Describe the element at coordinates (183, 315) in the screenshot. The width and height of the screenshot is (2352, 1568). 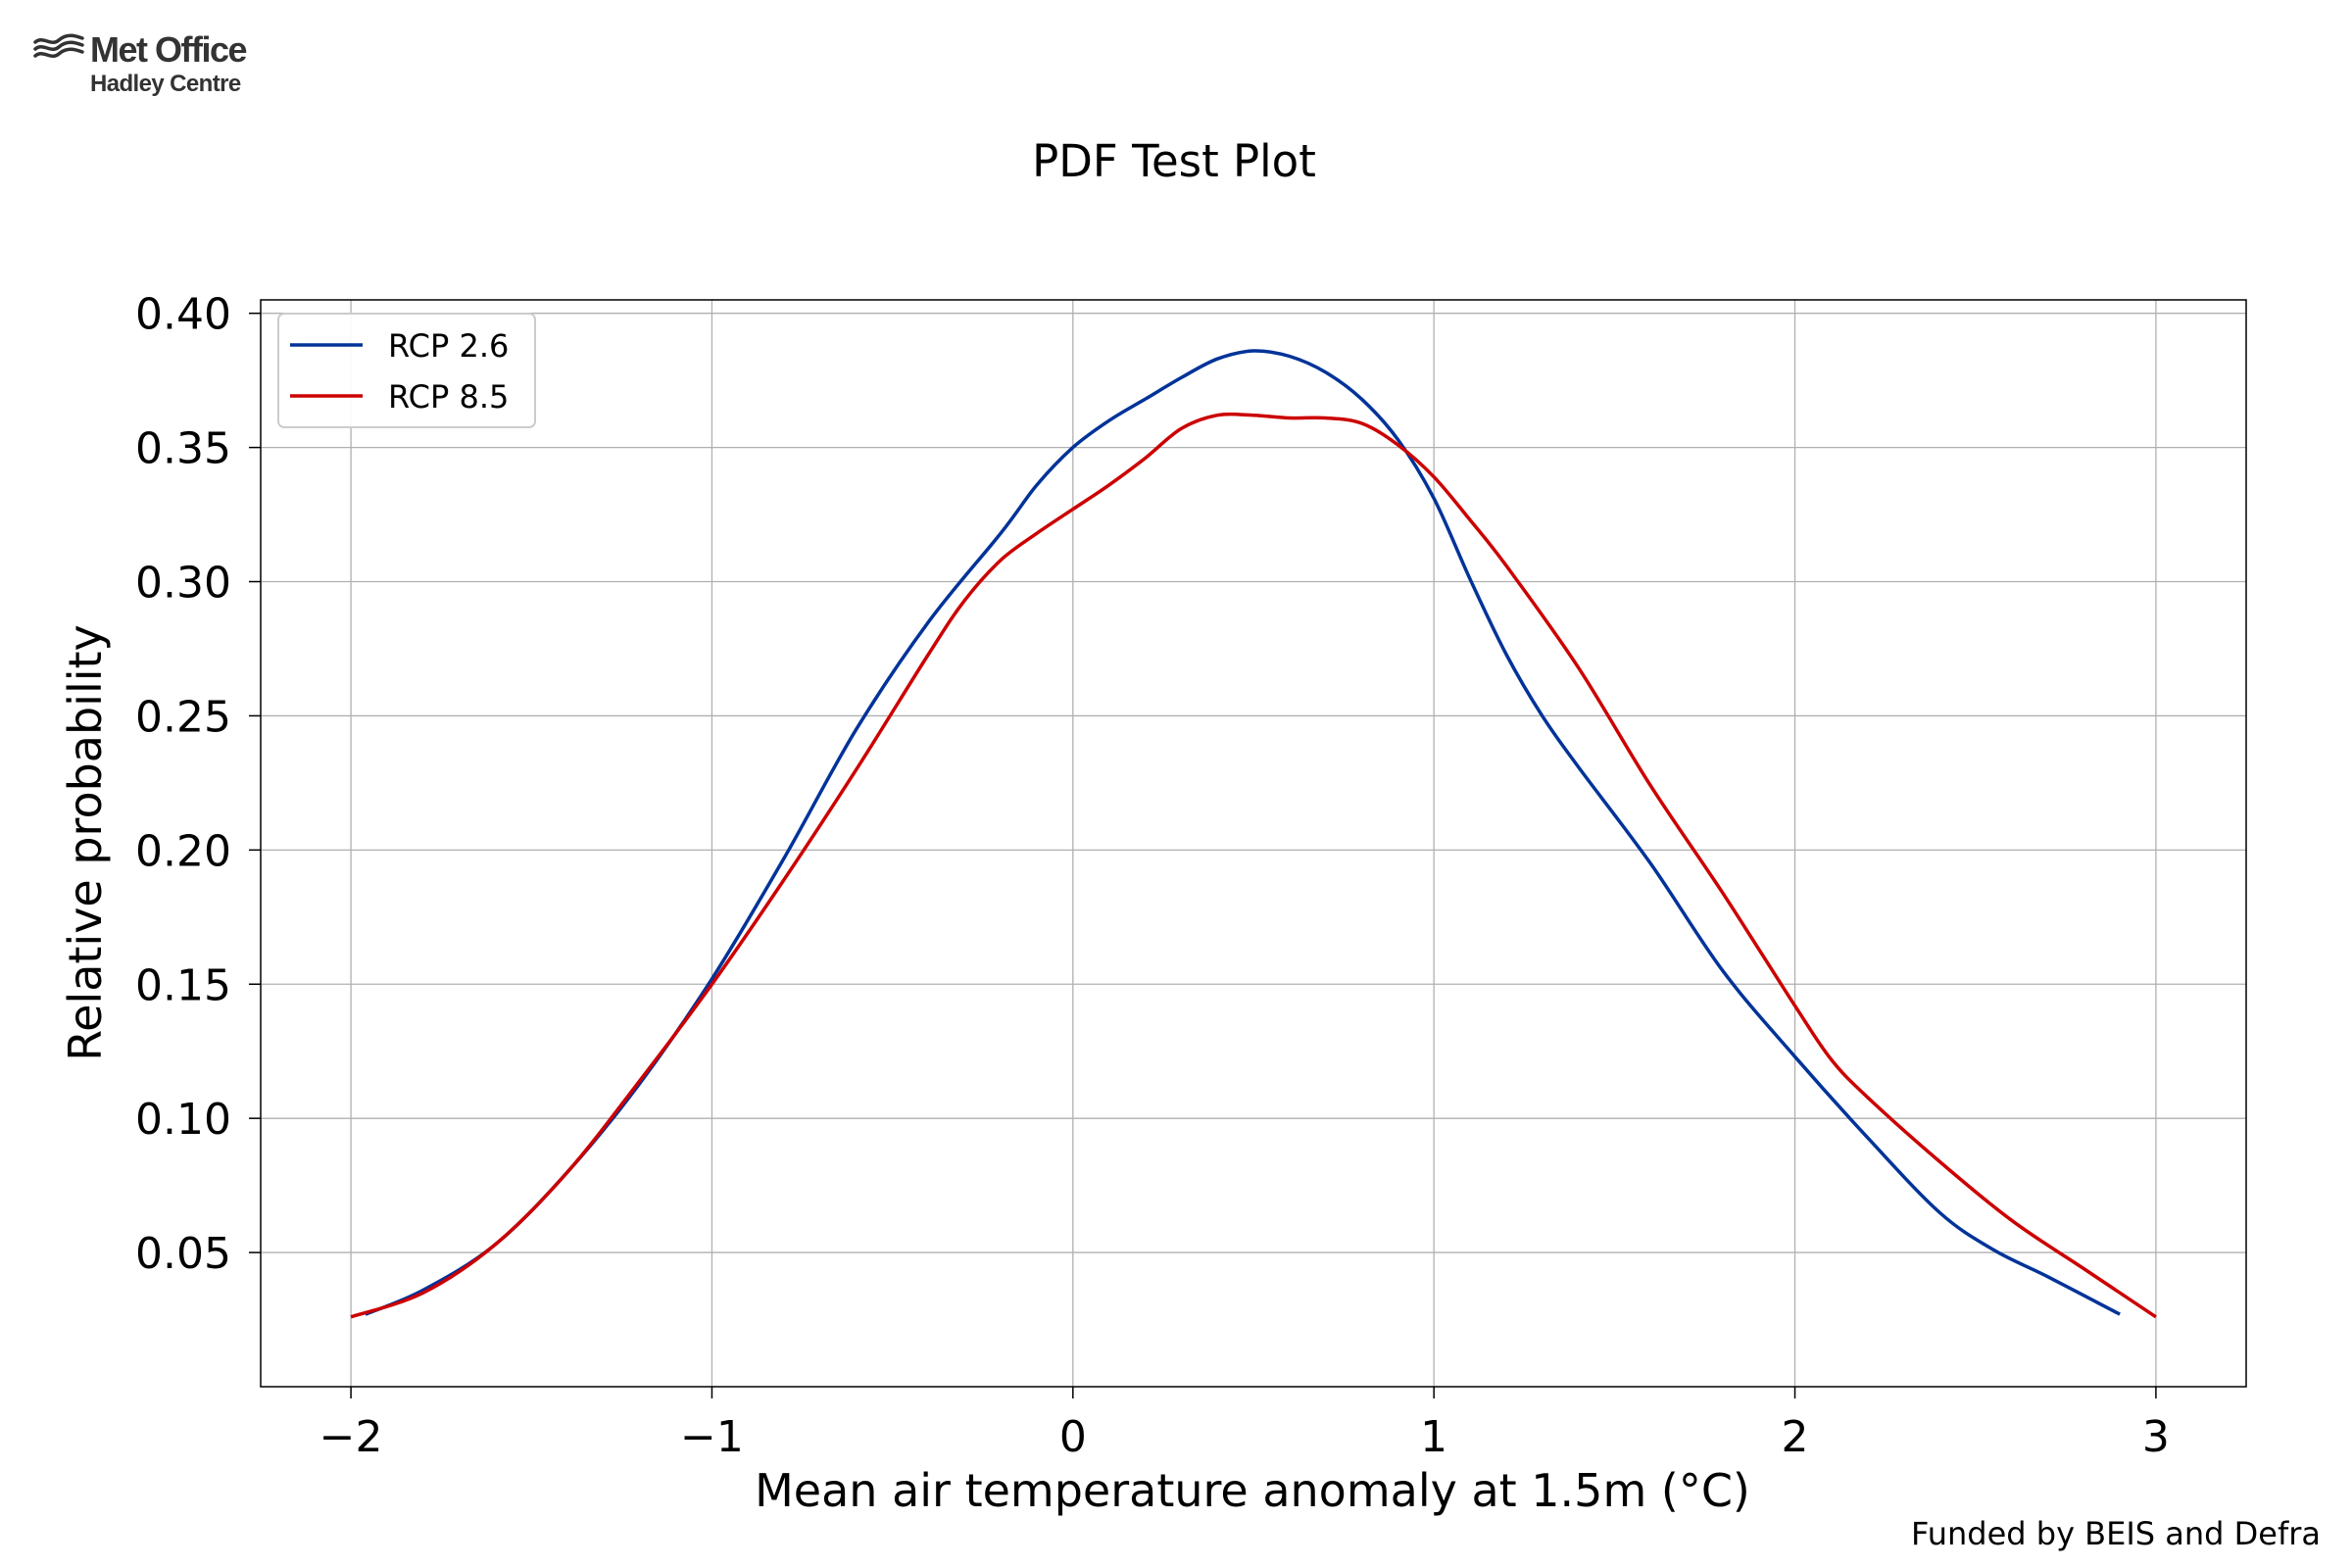
I see `y-tick-label: 0.40` at that location.